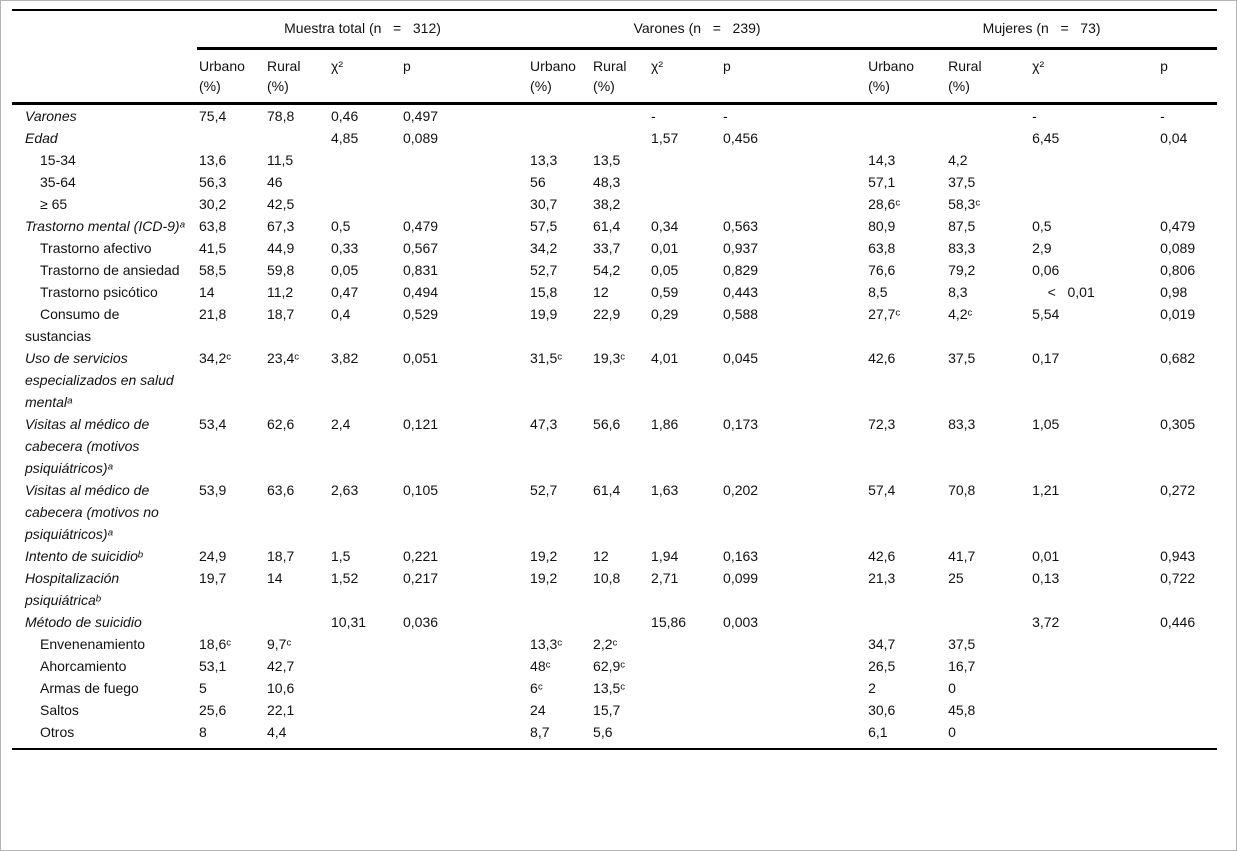 This screenshot has width=1237, height=851. Describe the element at coordinates (1174, 138) in the screenshot. I see `cell: 0,04` at that location.